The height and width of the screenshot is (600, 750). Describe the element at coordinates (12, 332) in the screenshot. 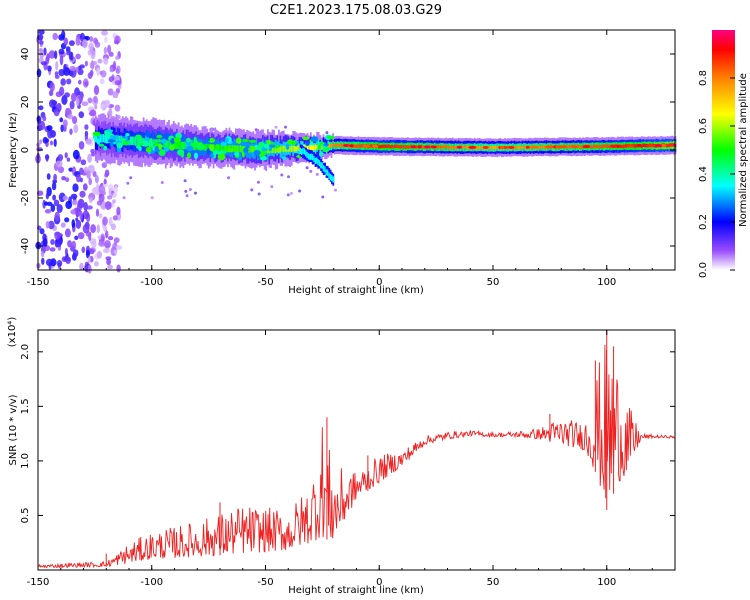

I see `snr-y-multiplier: (x10⁴)` at that location.